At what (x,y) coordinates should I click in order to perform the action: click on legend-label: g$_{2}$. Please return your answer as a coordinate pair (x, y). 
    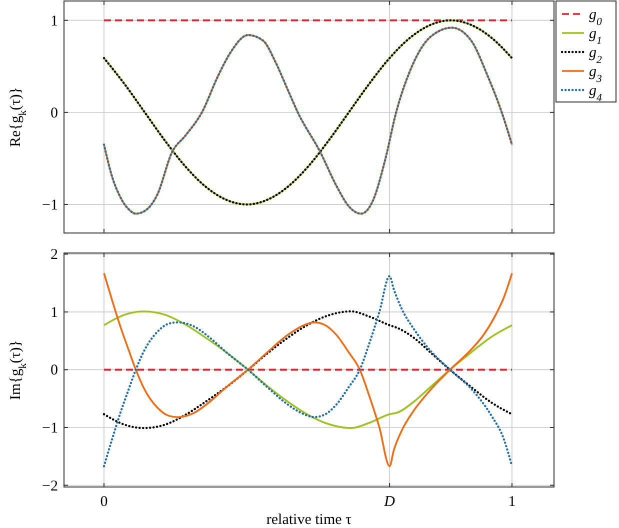
    Looking at the image, I should click on (595, 55).